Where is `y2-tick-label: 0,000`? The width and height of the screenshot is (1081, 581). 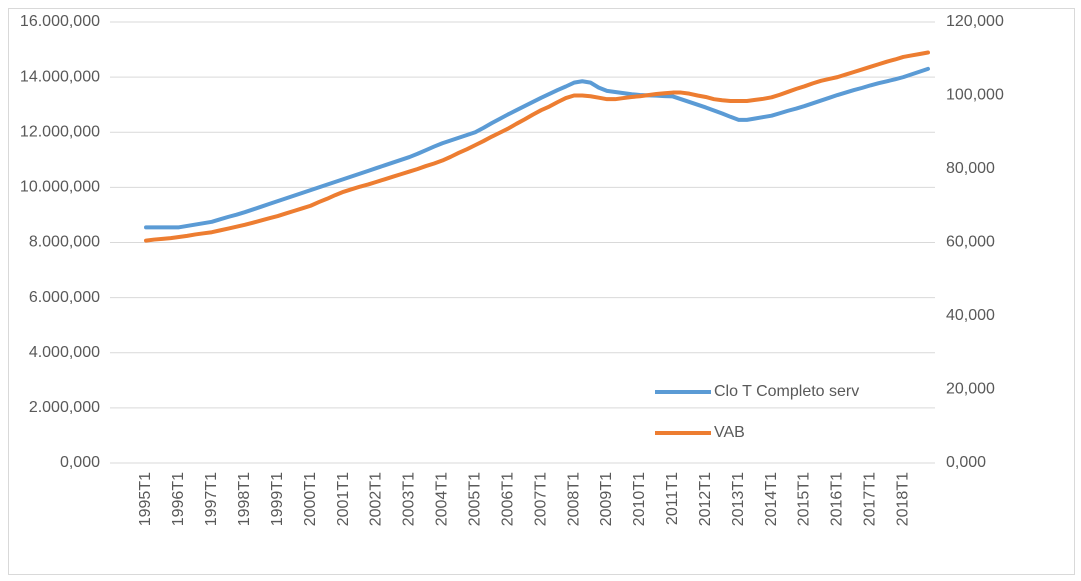 y2-tick-label: 0,000 is located at coordinates (966, 462).